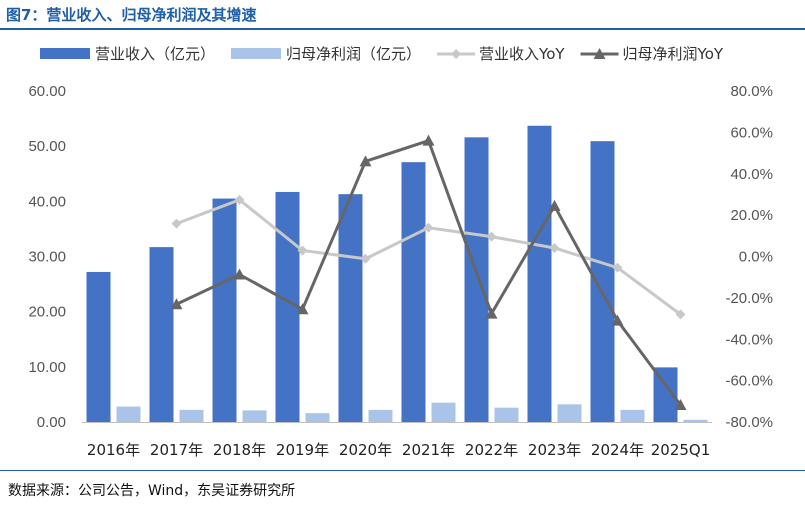 This screenshot has height=518, width=805. What do you see at coordinates (365, 450) in the screenshot?
I see `x-tick-label: 2020年` at bounding box center [365, 450].